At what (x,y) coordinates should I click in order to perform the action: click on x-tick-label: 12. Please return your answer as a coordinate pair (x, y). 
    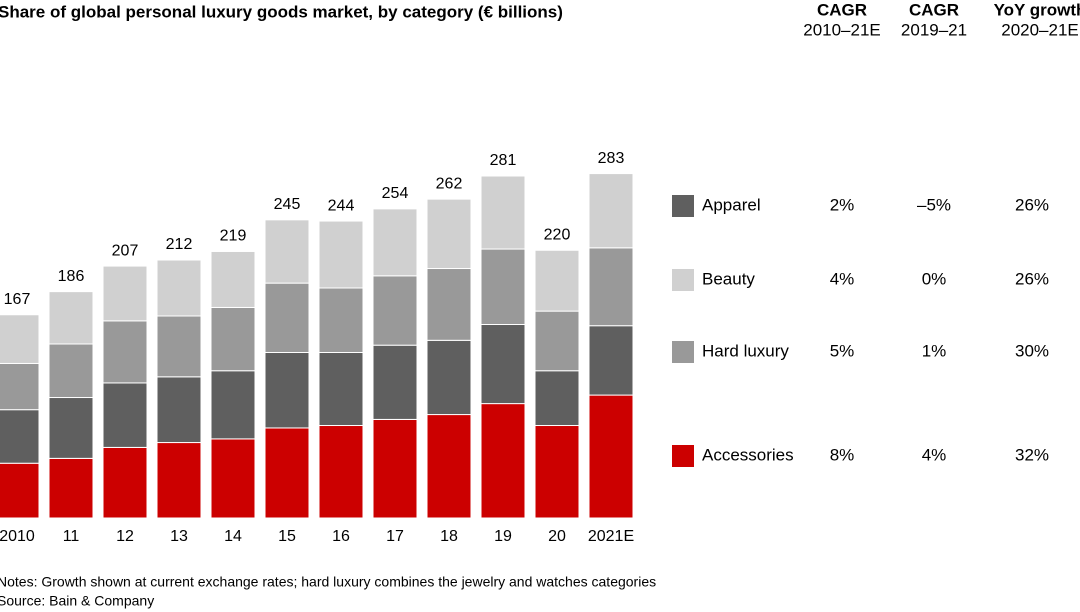
    Looking at the image, I should click on (125, 536).